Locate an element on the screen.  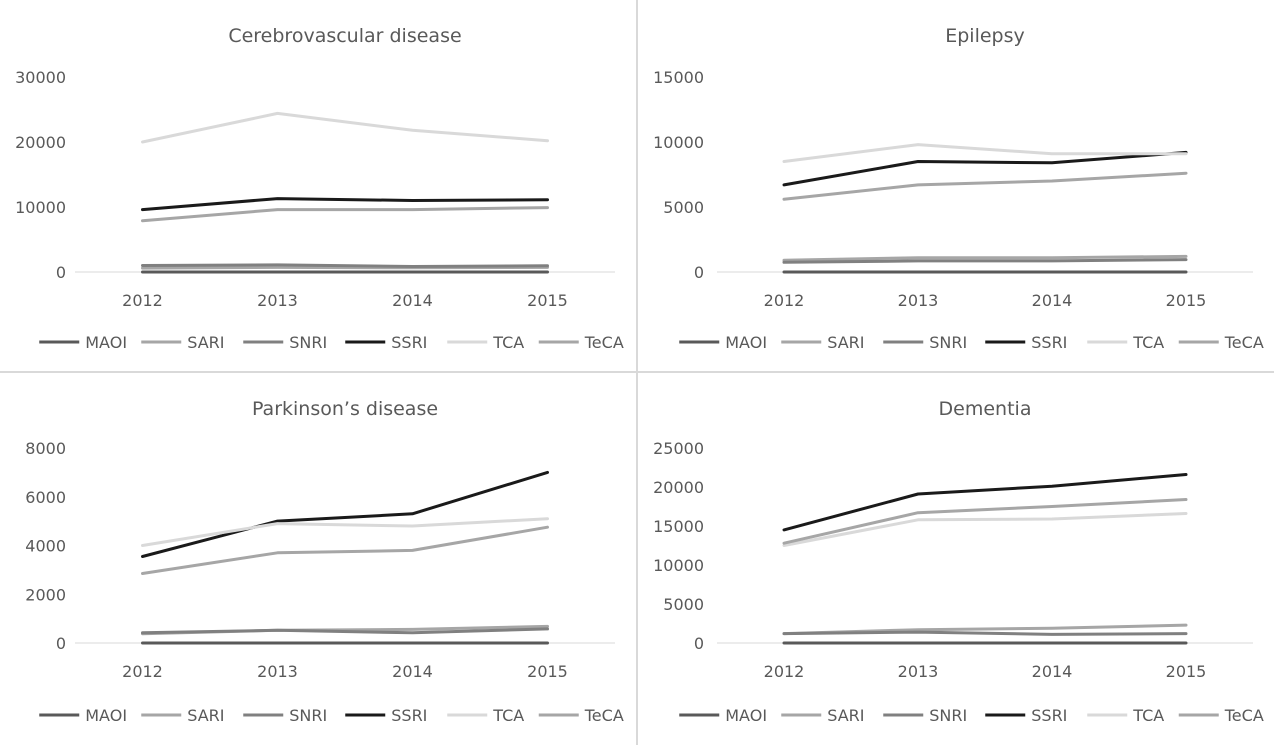
y-tick-label: 4000 is located at coordinates (45, 546).